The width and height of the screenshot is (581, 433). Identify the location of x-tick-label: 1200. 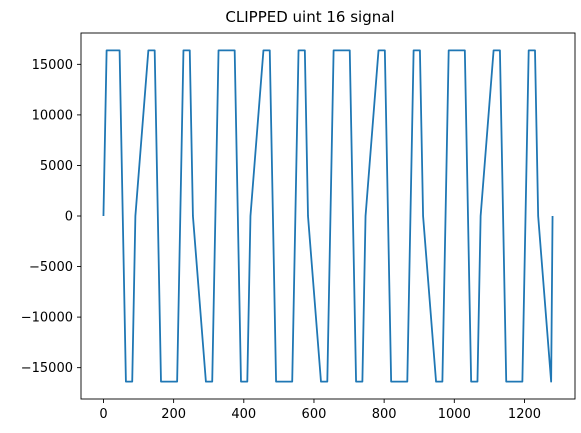
(524, 414).